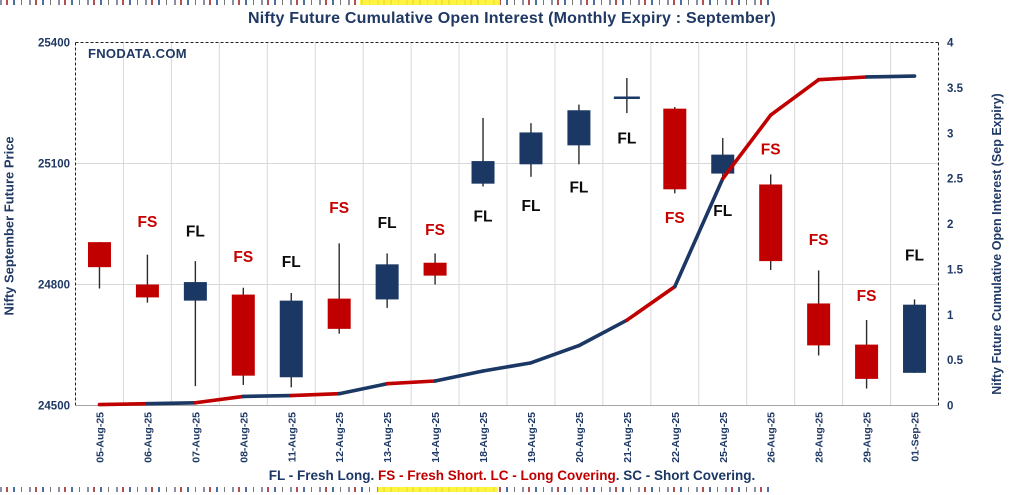  I want to click on x-axis-label: 26-Aug-25, so click(772, 437).